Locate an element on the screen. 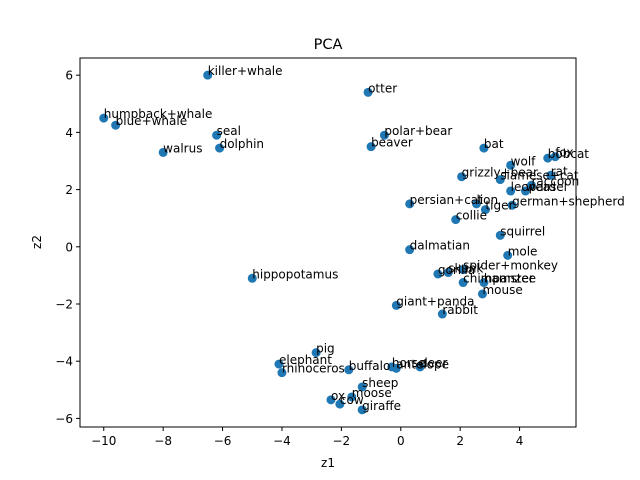 Image resolution: width=640 pixels, height=480 pixels. x-tick-label: 0 is located at coordinates (401, 441).